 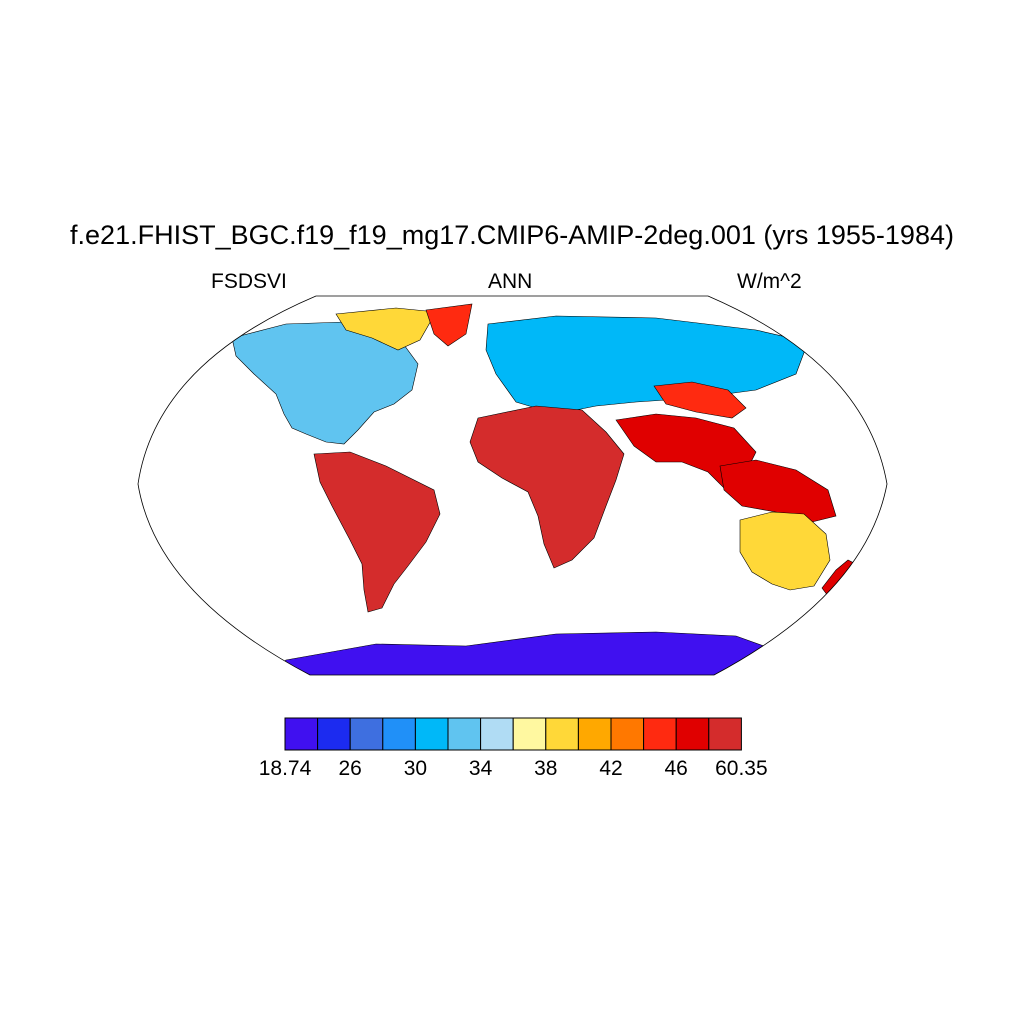 I want to click on colorbar-tick-label: 38, so click(x=546, y=768).